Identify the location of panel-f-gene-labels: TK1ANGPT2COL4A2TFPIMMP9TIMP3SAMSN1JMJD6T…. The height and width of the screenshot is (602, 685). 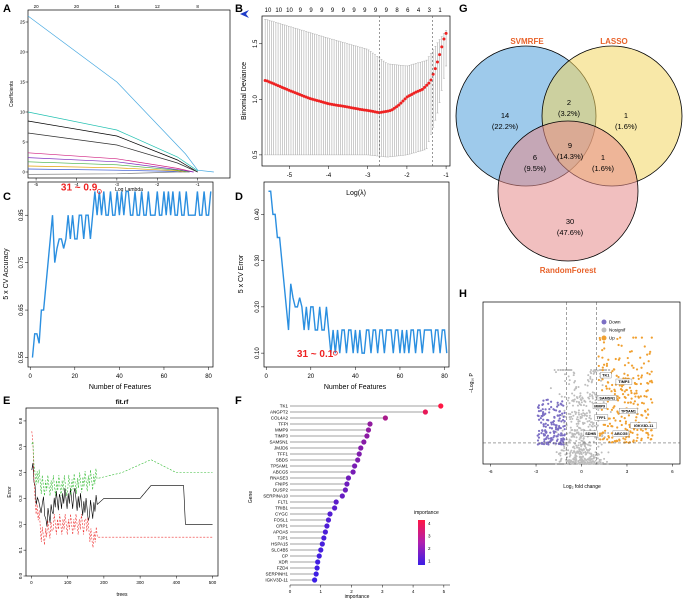
(276, 493).